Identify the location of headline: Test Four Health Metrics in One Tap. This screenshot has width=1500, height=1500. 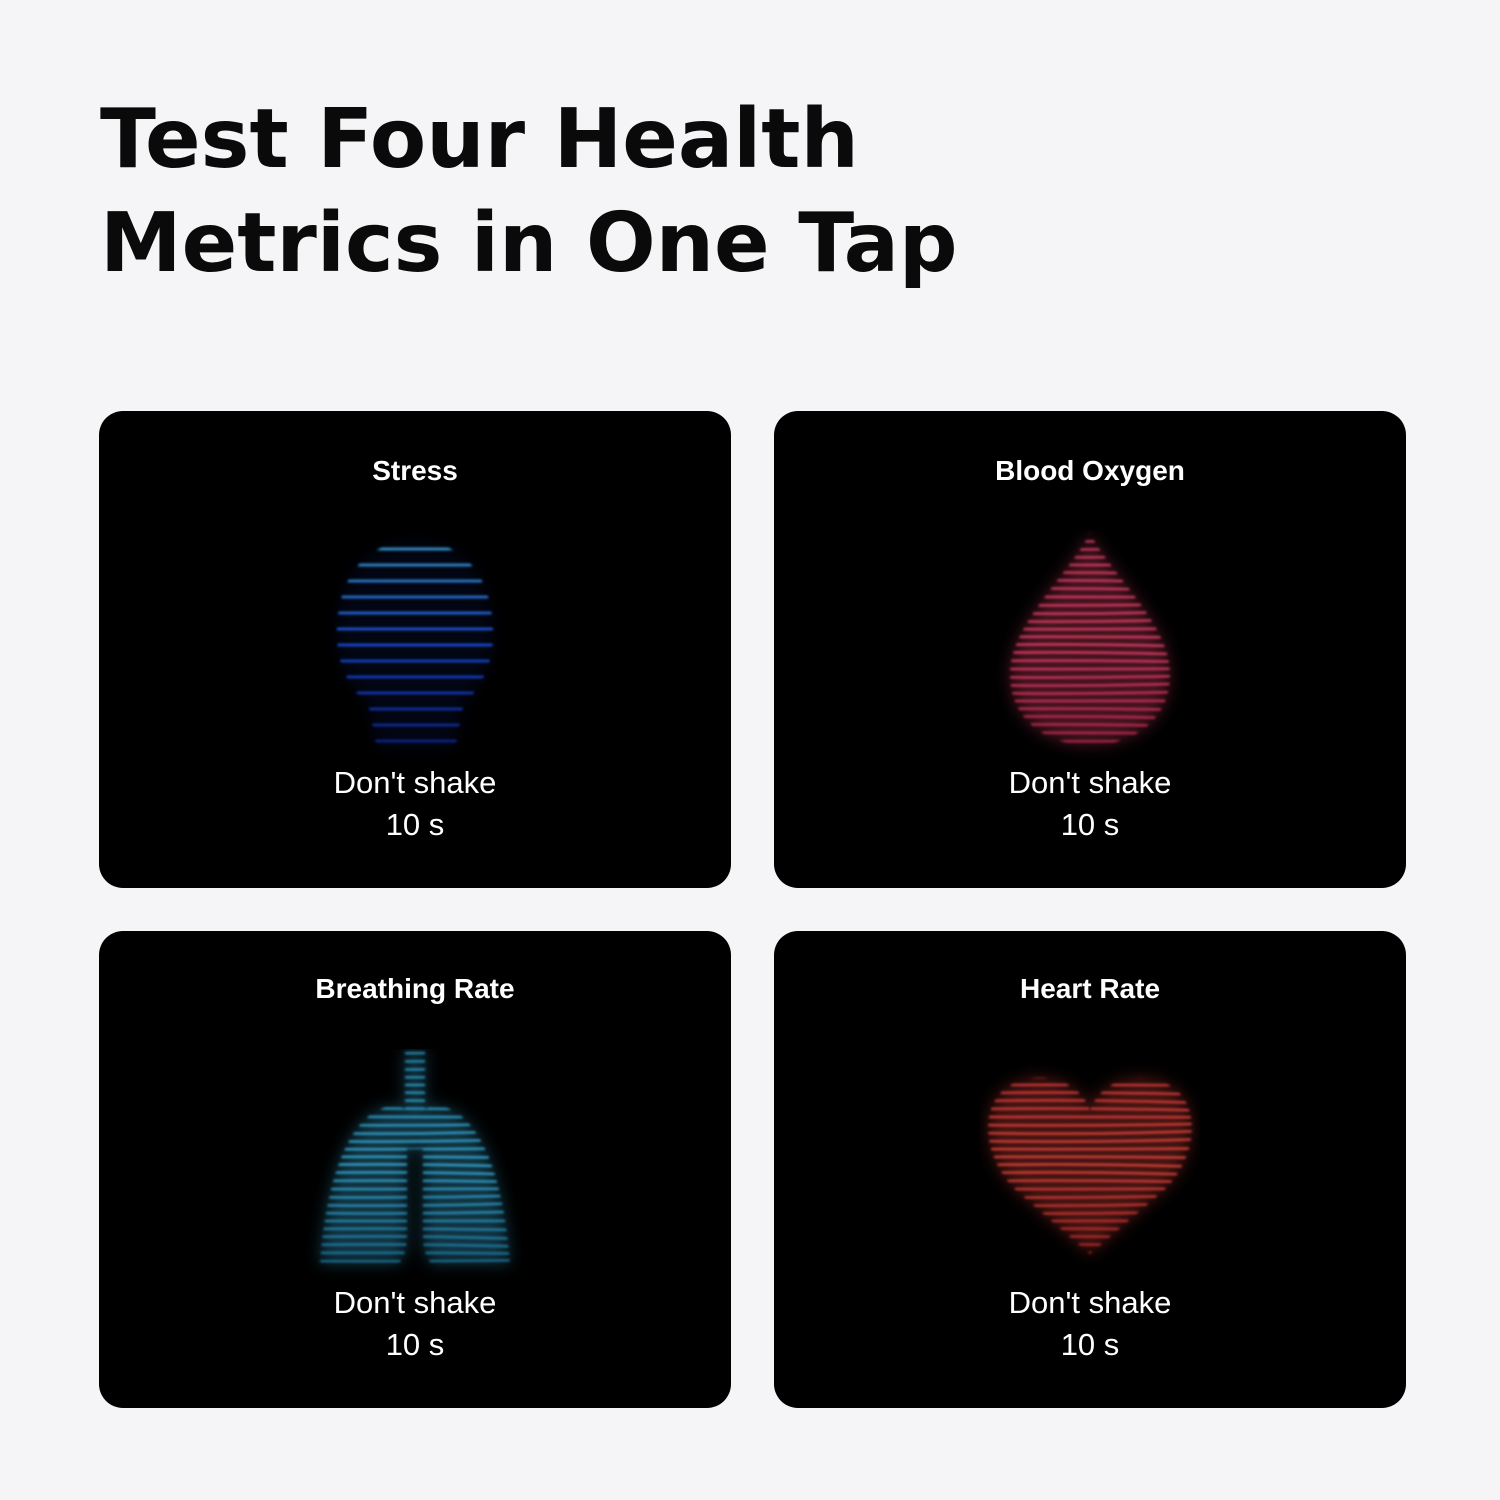
(529, 192).